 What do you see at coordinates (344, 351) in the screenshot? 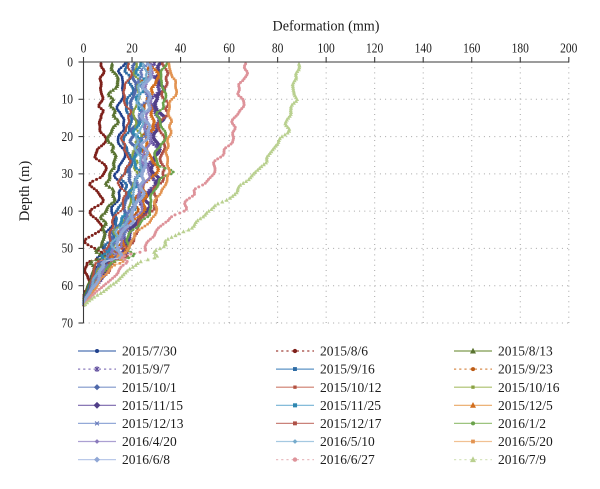
I see `legend-label: 2015/8/6` at bounding box center [344, 351].